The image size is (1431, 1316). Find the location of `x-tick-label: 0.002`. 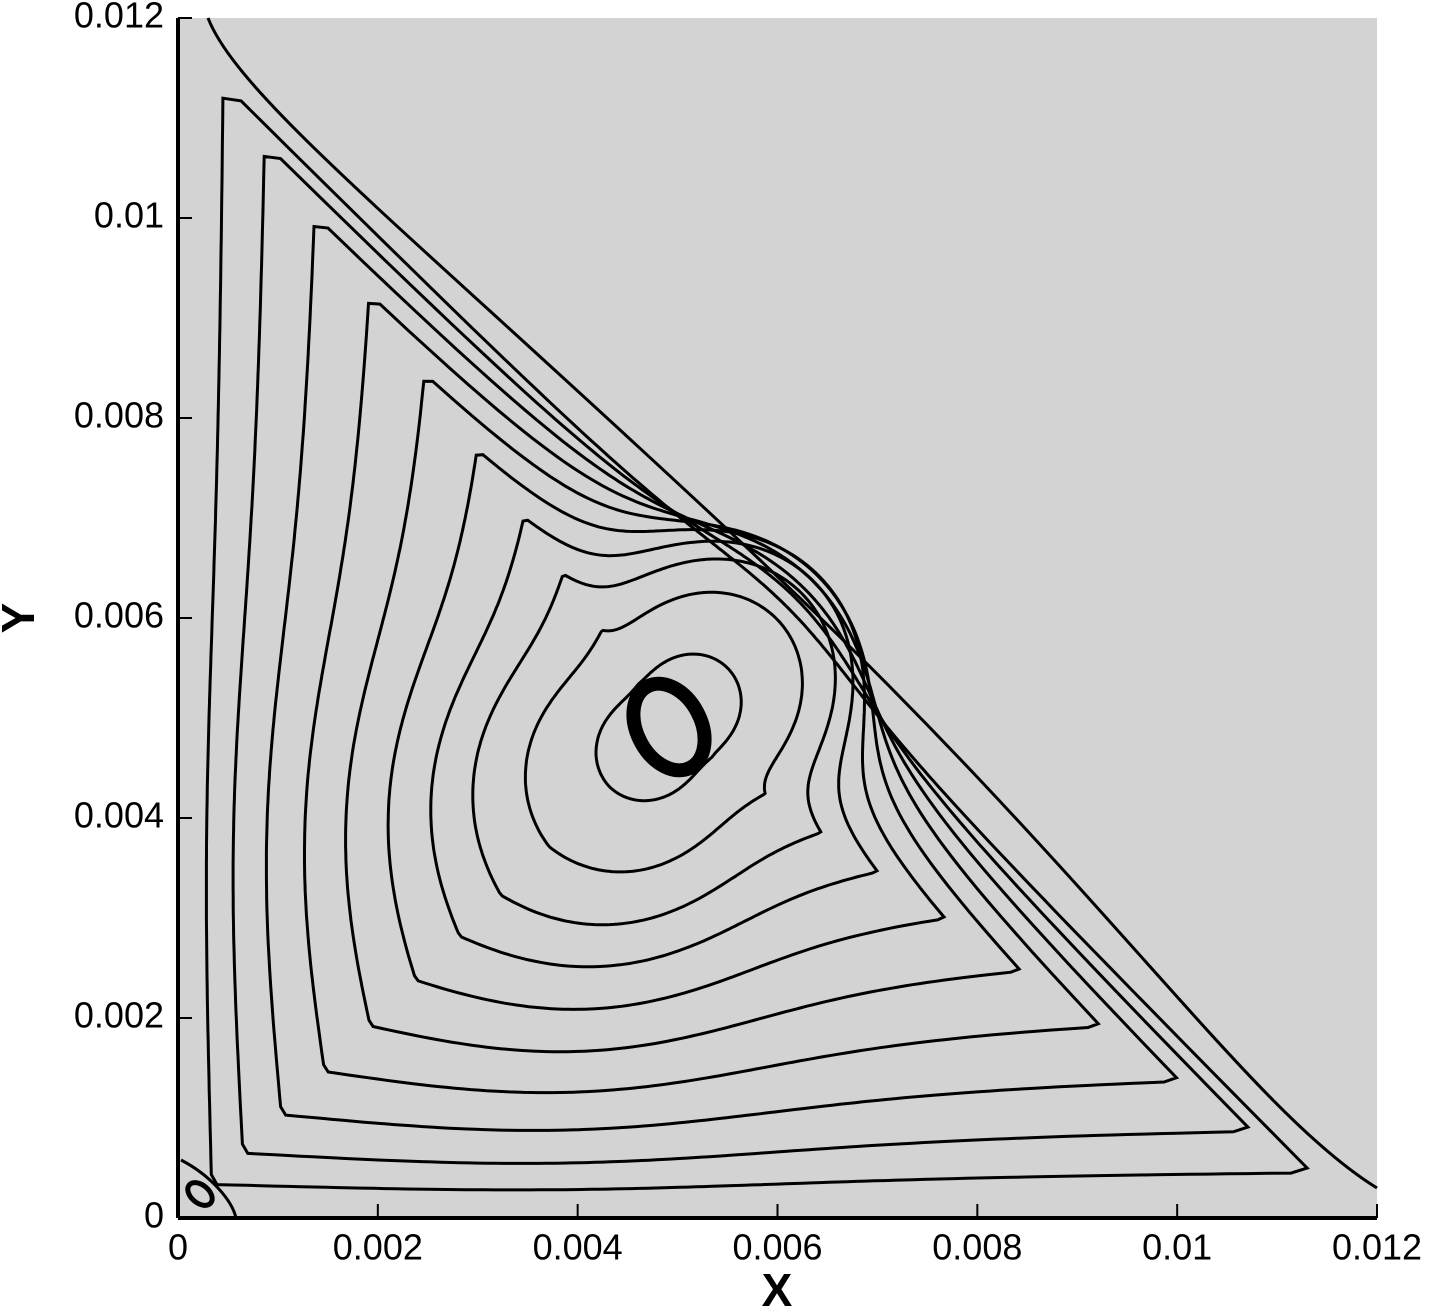

x-tick-label: 0.002 is located at coordinates (378, 1247).